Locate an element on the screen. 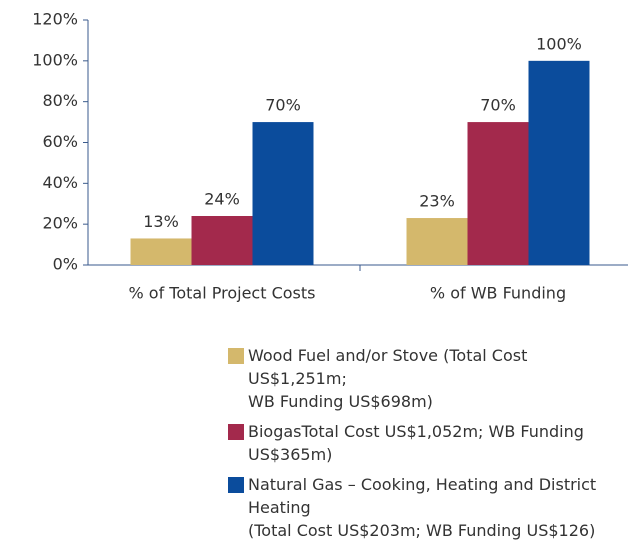  y-tick-label: 80% is located at coordinates (60, 100).